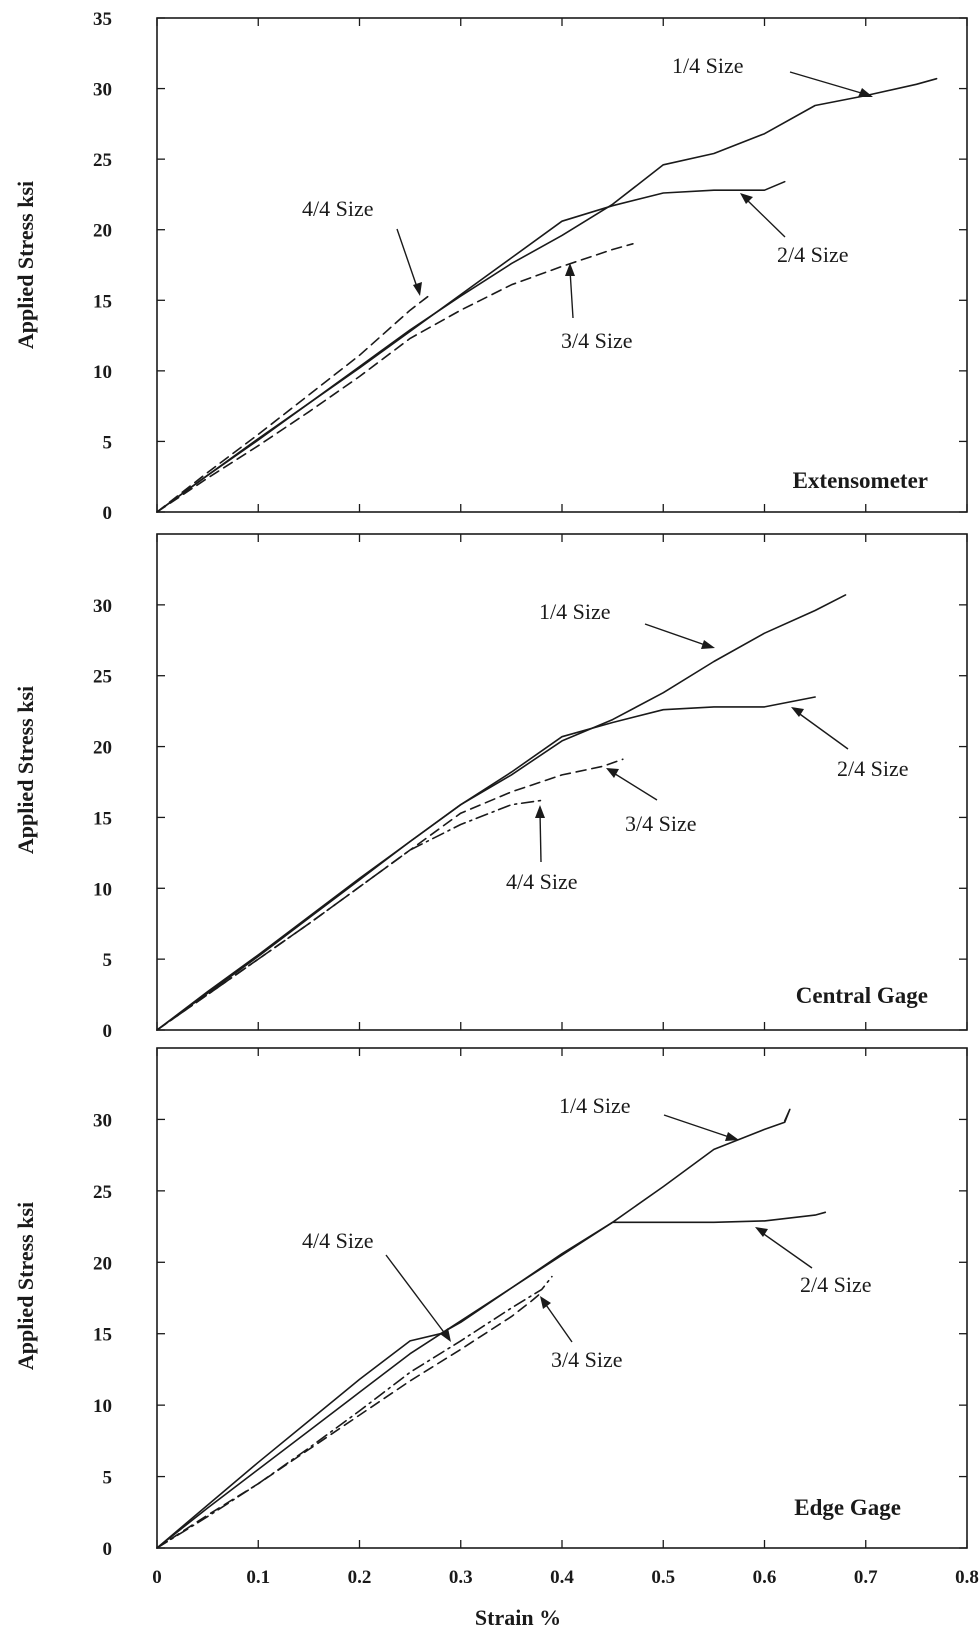 The width and height of the screenshot is (979, 1634). I want to click on x-tick-label: 0.7, so click(866, 1577).